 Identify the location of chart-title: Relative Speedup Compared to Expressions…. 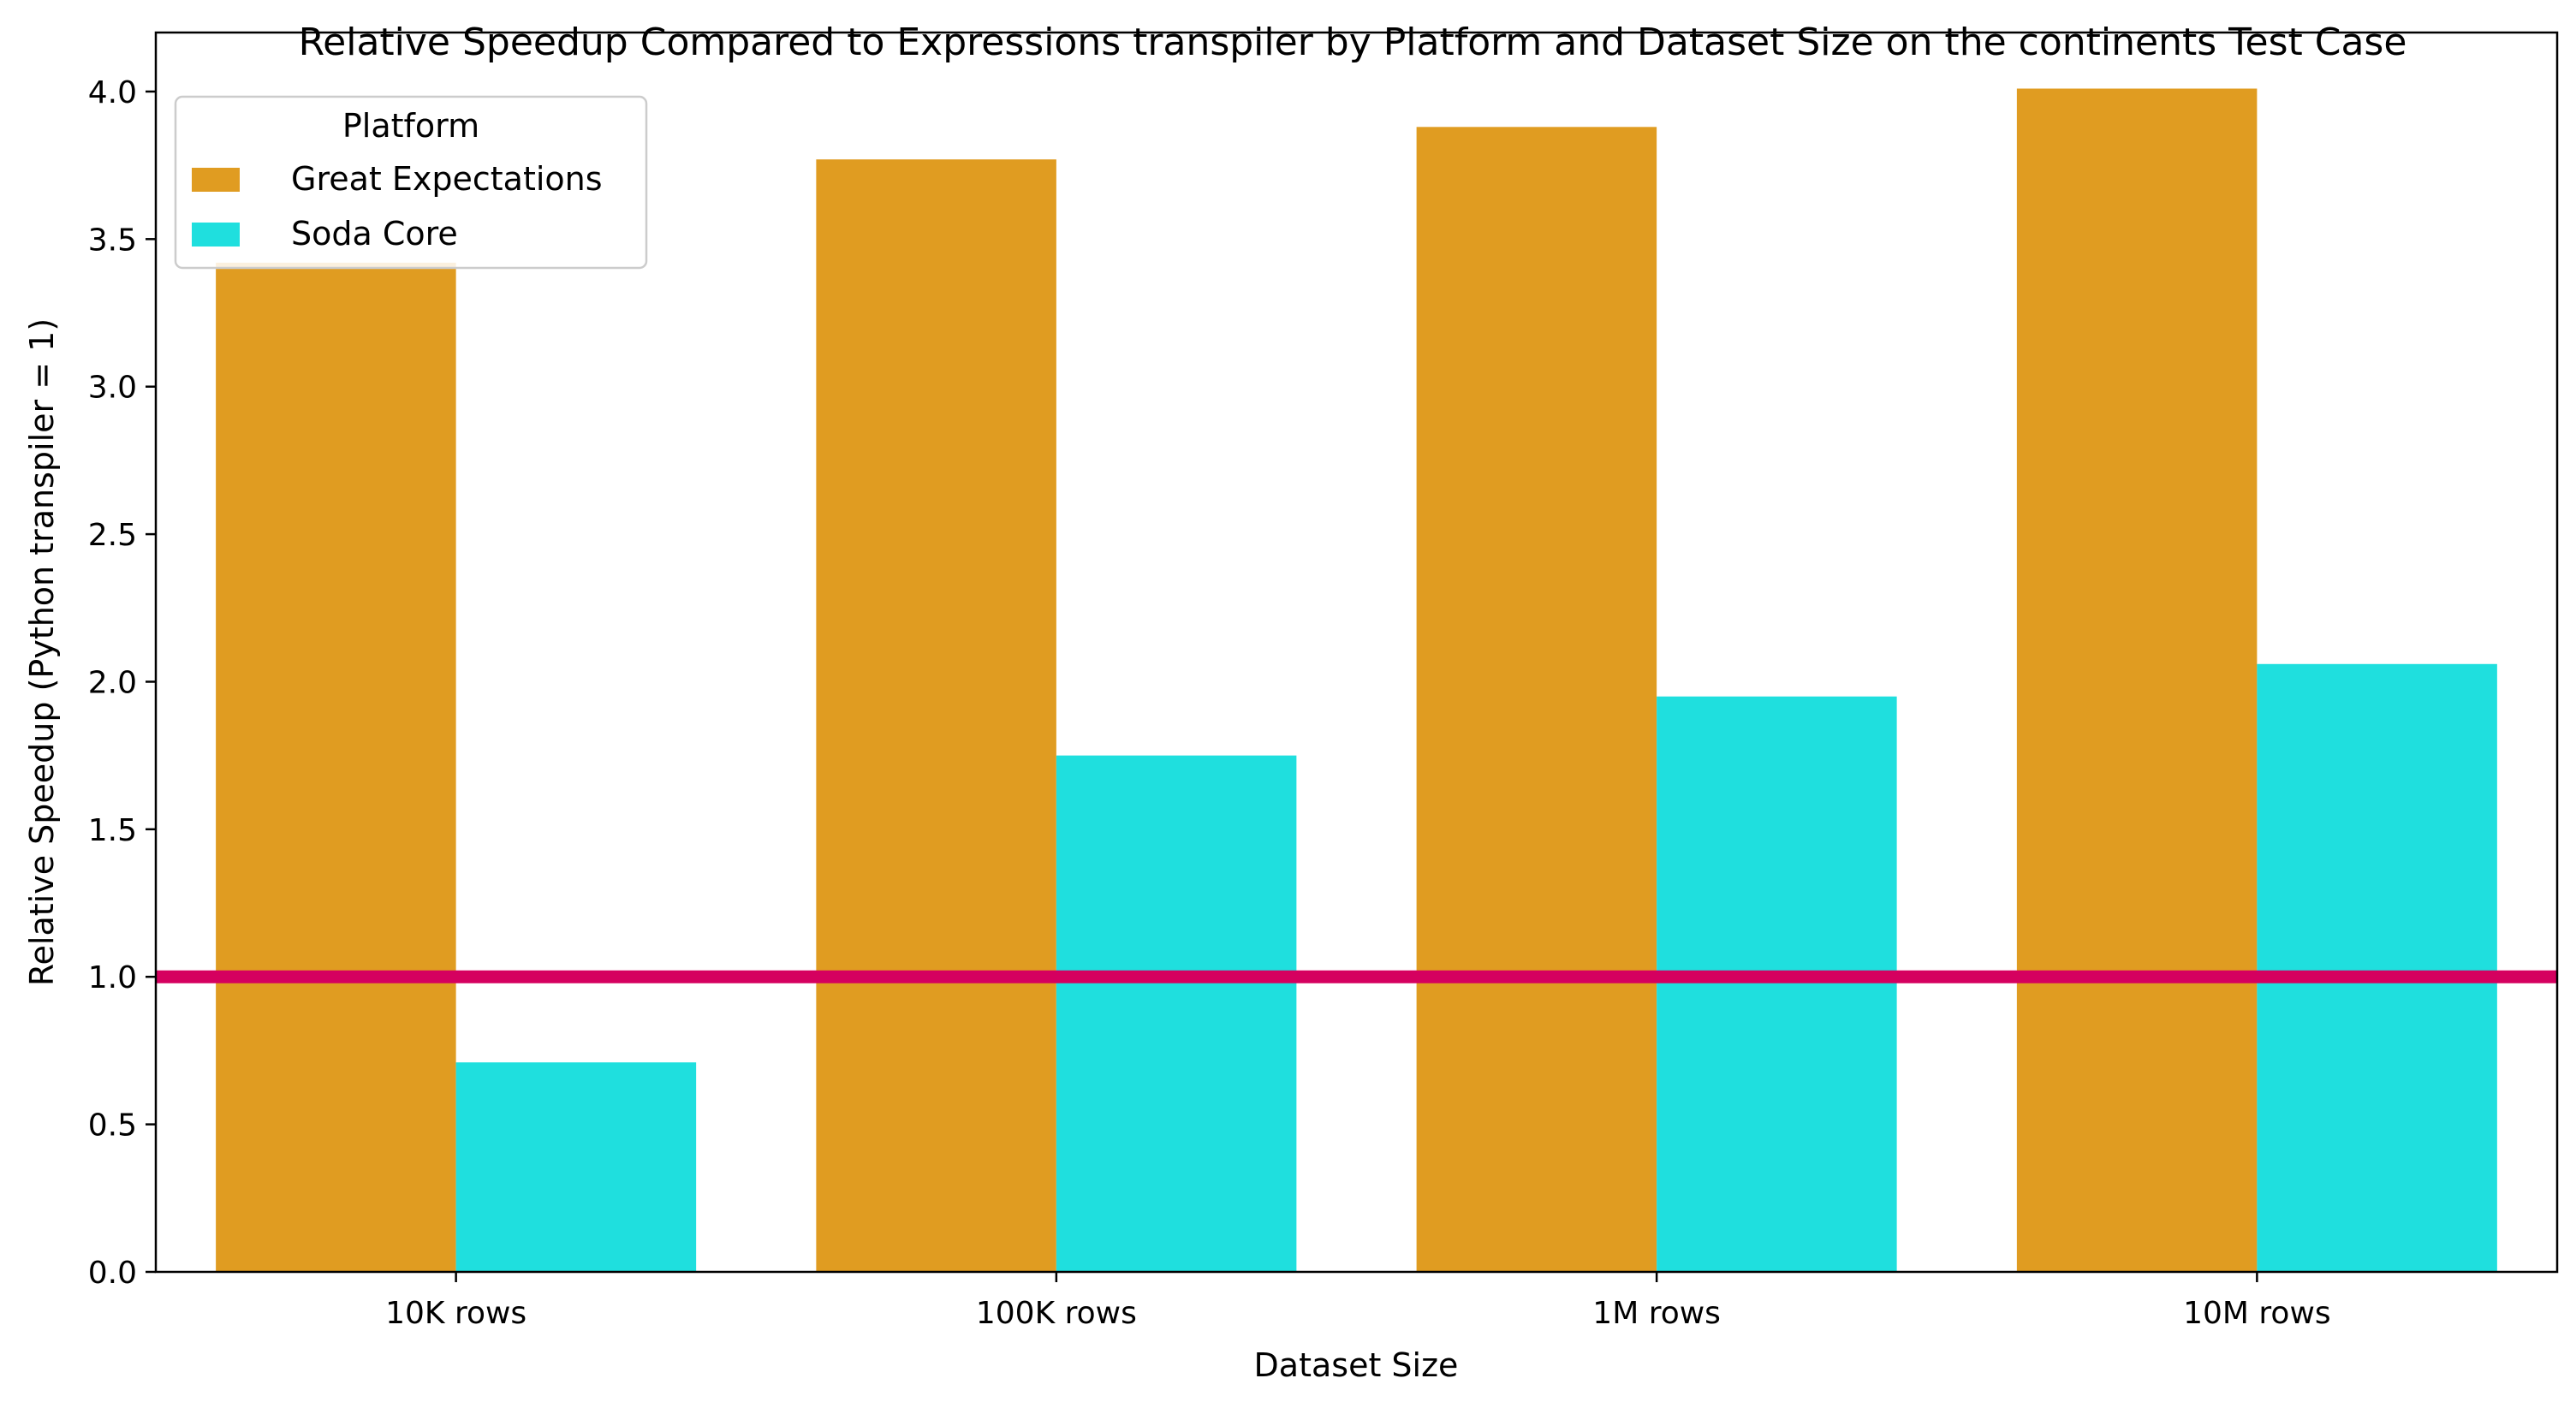
(1353, 42).